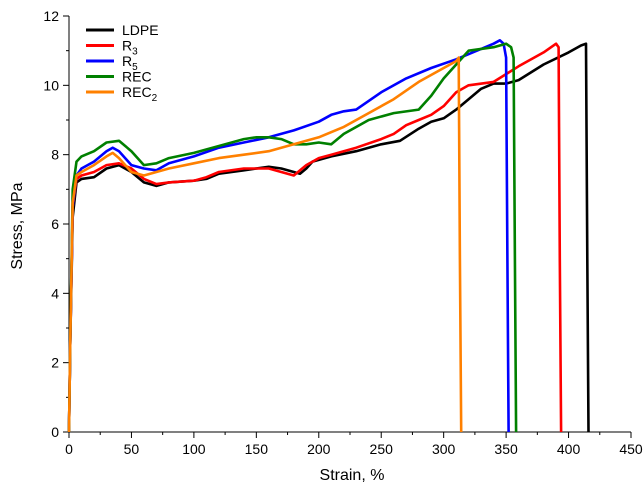 The width and height of the screenshot is (644, 485). What do you see at coordinates (631, 449) in the screenshot?
I see `x-tick-label: 450` at bounding box center [631, 449].